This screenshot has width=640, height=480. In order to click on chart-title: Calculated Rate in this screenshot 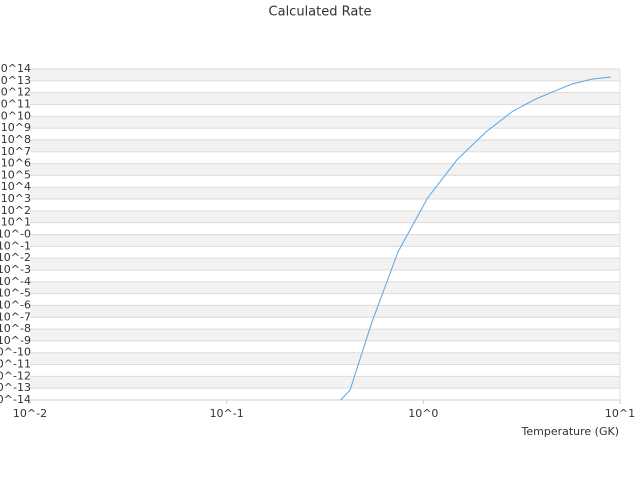, I will do `click(320, 12)`.